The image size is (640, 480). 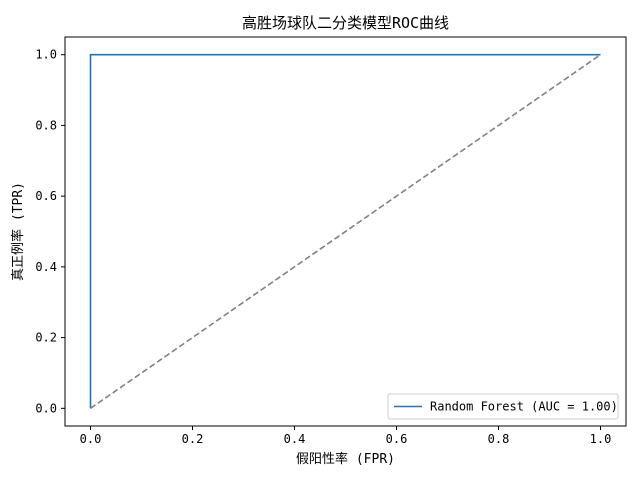 I want to click on legend: Random Forest (AUC = 1.00), so click(x=503, y=406).